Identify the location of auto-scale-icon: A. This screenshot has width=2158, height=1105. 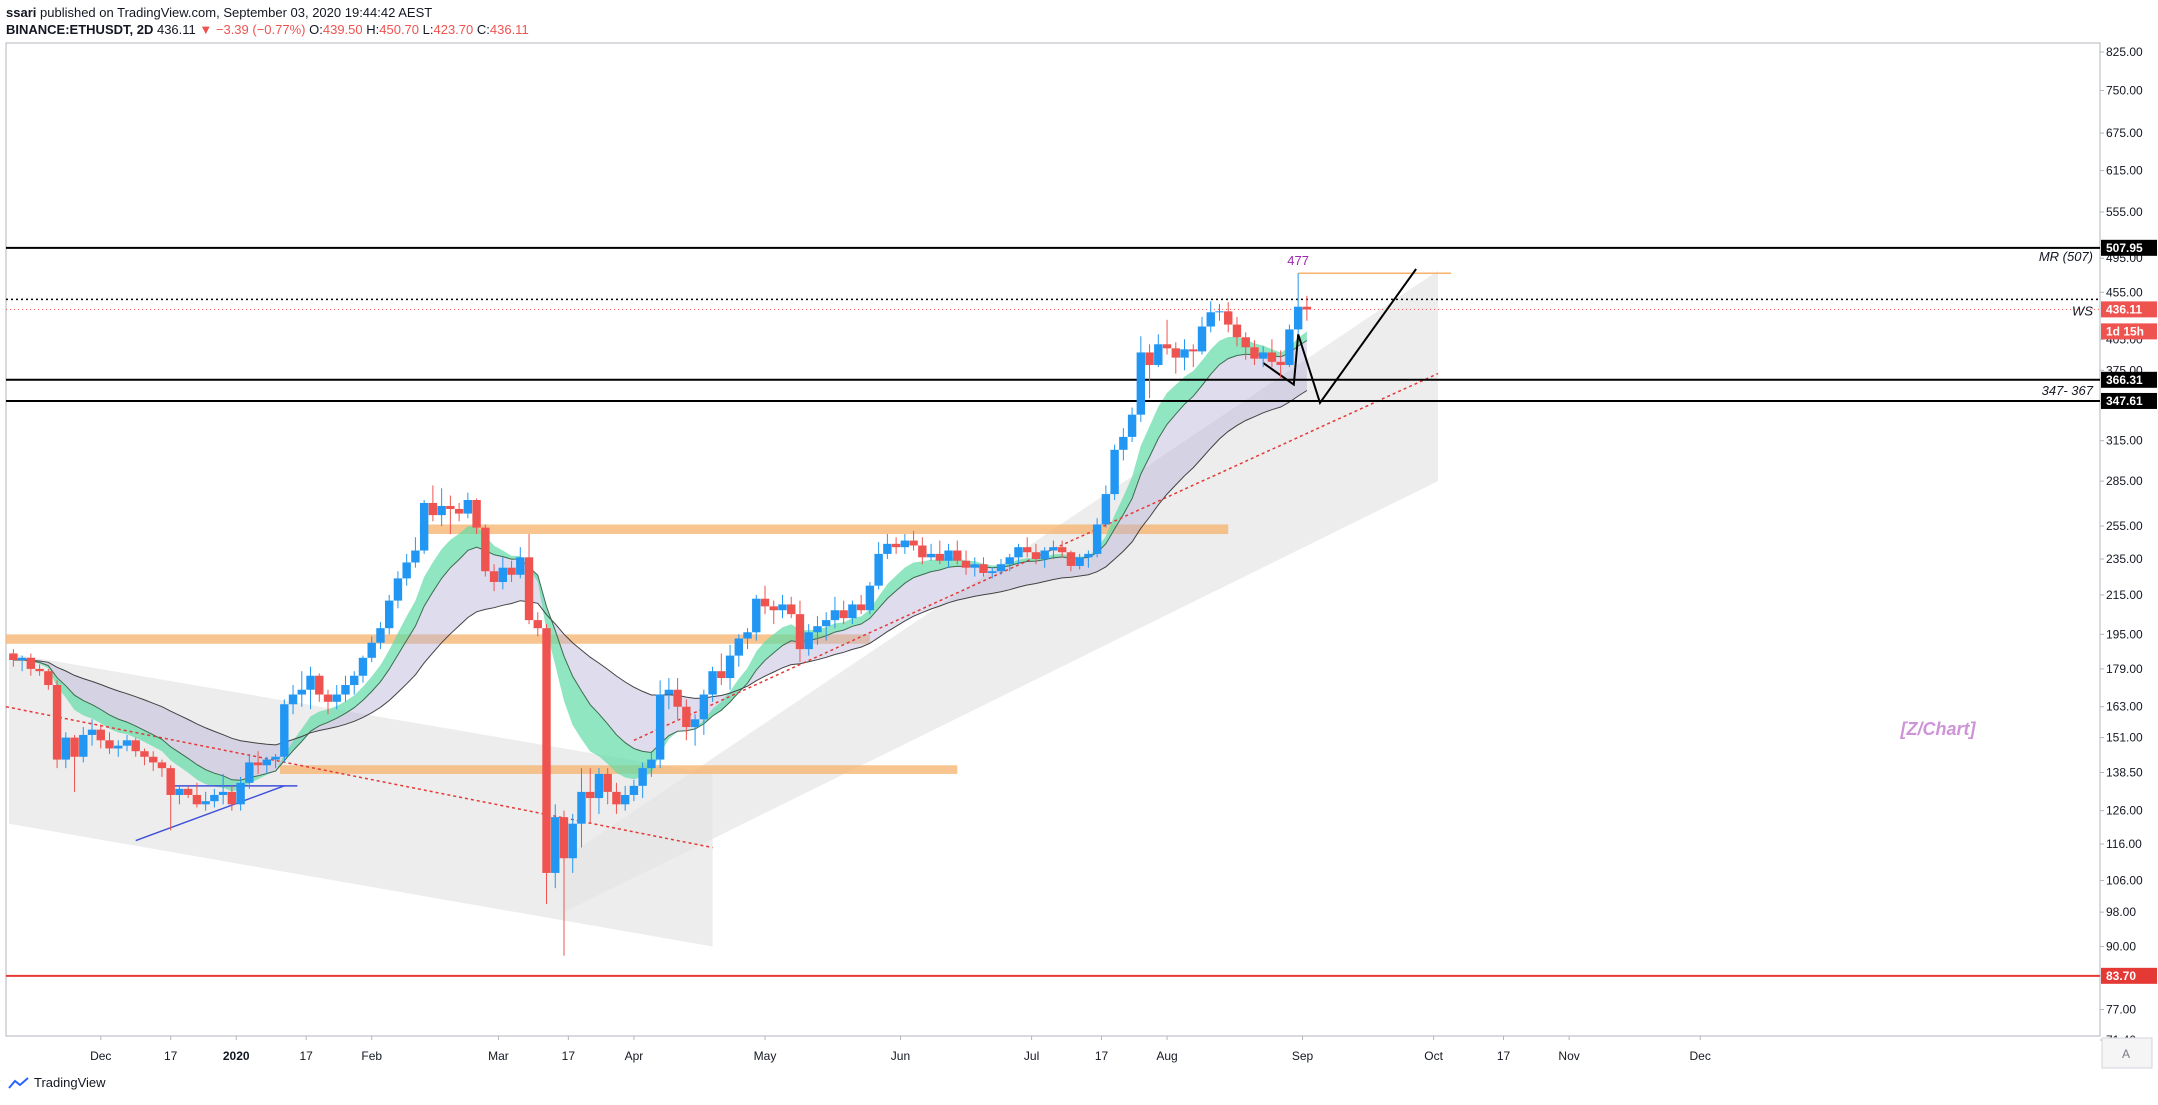
(2126, 1054).